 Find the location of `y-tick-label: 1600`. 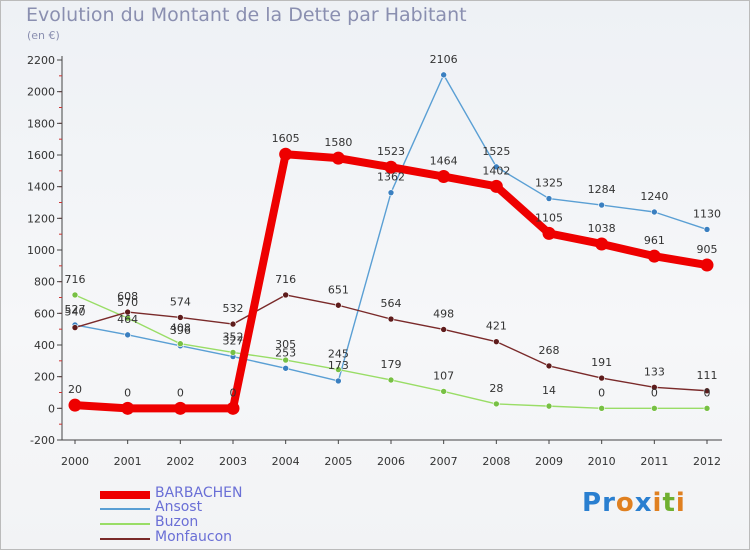

y-tick-label: 1600 is located at coordinates (41, 155).